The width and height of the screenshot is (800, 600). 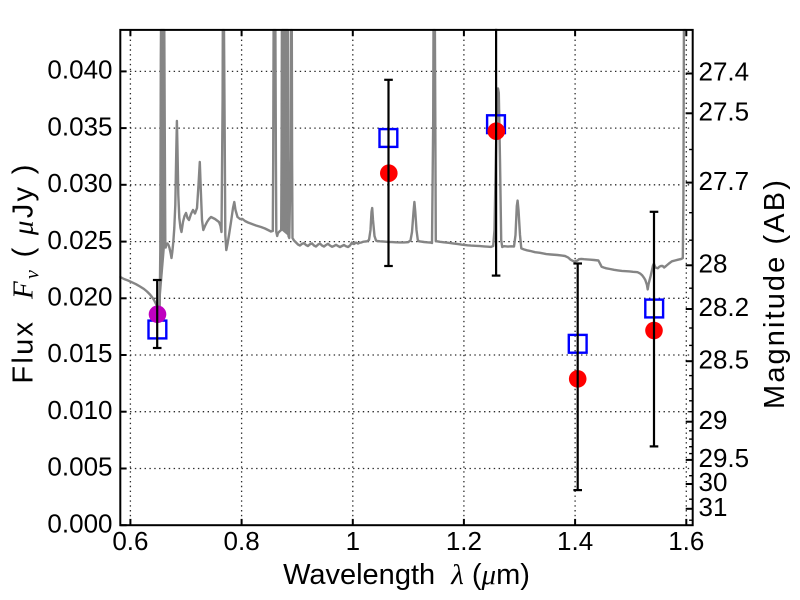 What do you see at coordinates (79, 353) in the screenshot?
I see `svg-text: 0.015` at bounding box center [79, 353].